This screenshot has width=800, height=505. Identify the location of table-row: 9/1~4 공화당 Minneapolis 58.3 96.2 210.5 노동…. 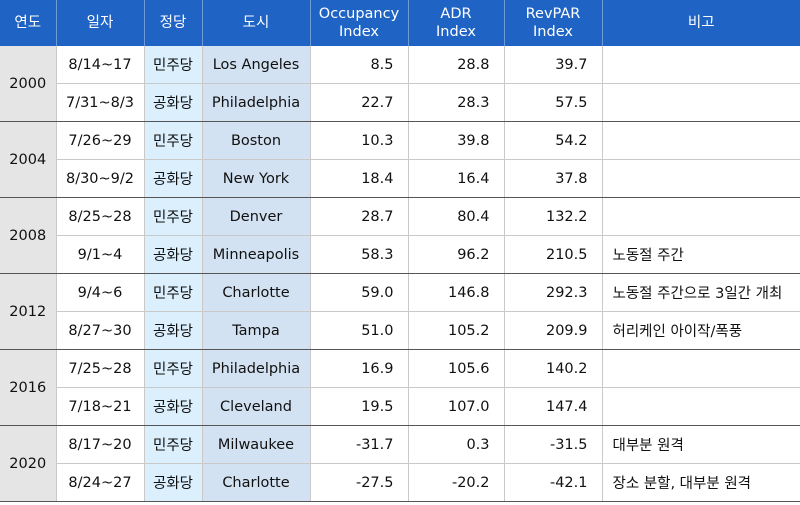
(400, 254).